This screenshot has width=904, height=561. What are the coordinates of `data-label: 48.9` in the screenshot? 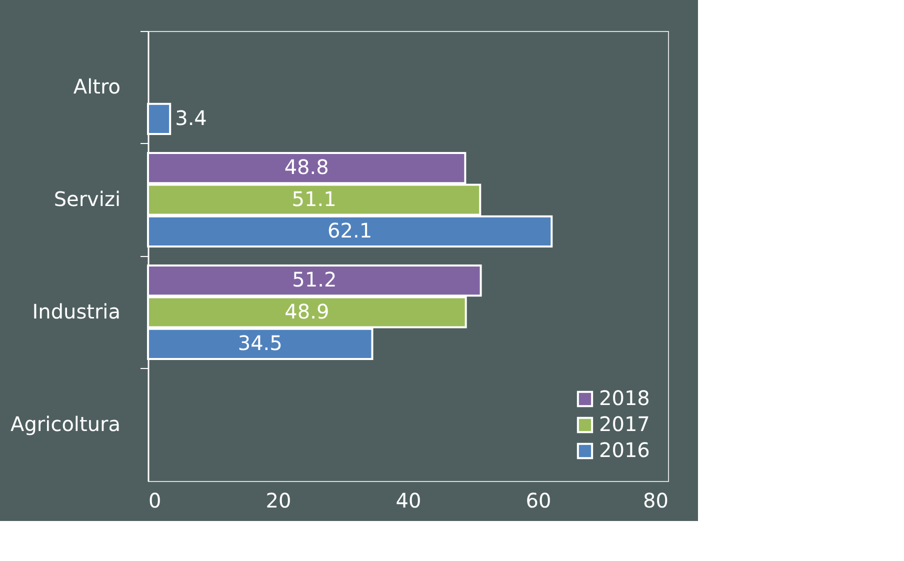 It's located at (307, 311).